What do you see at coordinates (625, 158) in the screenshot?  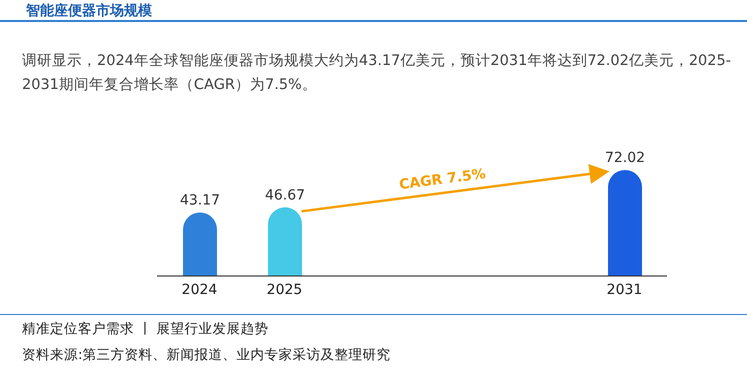 I see `data-label: 72.02` at bounding box center [625, 158].